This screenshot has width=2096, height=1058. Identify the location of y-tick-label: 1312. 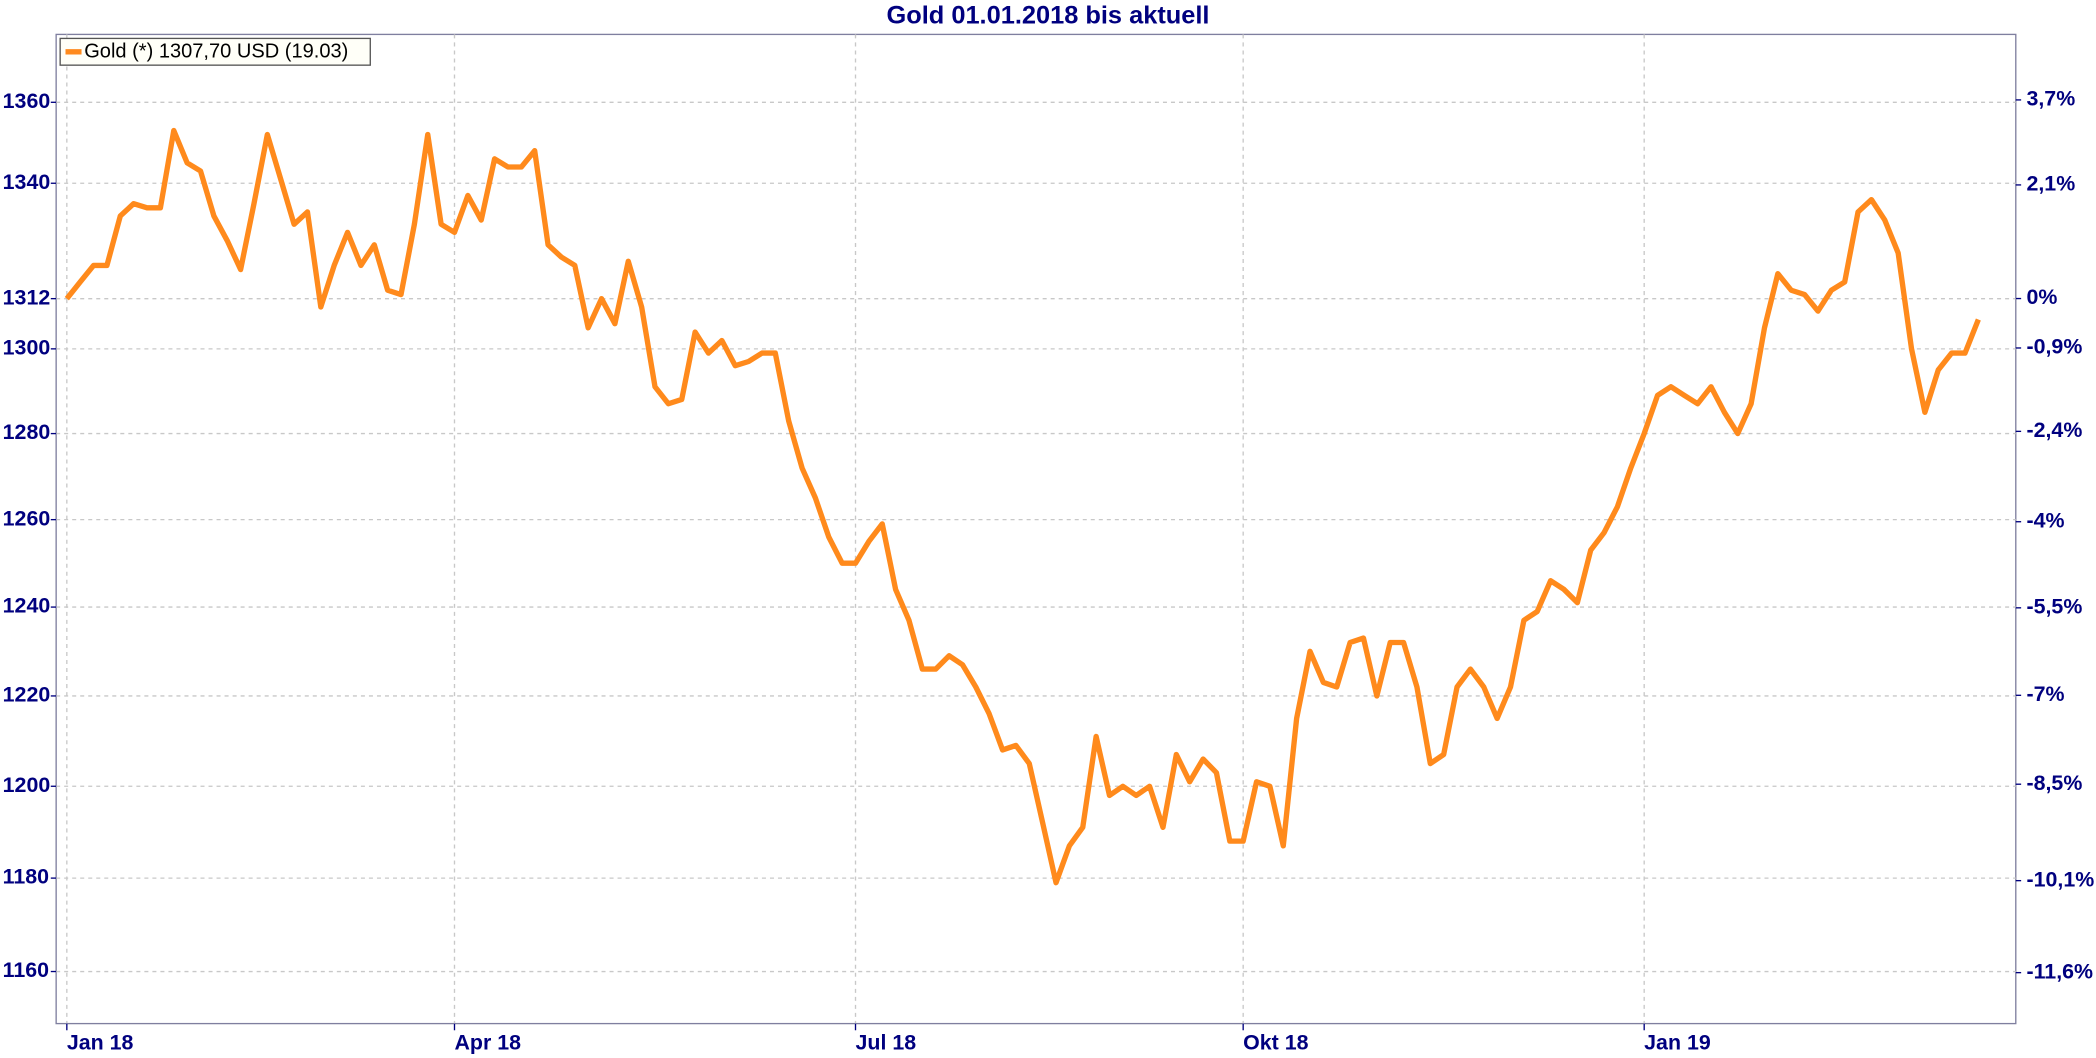
(27, 297).